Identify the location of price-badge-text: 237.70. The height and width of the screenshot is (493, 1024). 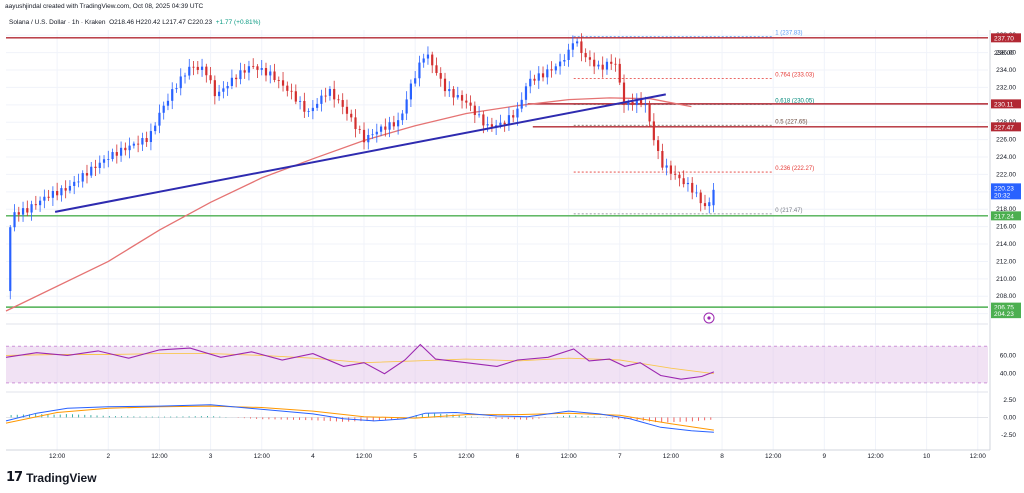
(1004, 38).